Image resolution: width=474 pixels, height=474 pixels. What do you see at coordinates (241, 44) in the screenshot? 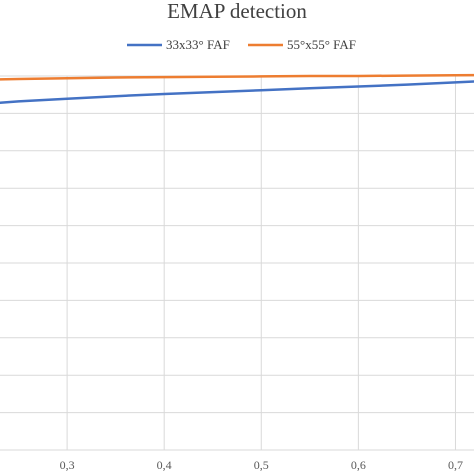
I see `legend: 33x33° FAF 55°x55° FAF` at bounding box center [241, 44].